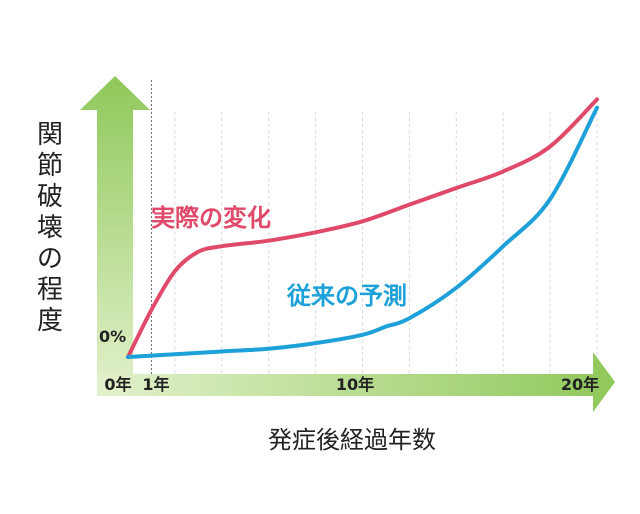  I want to click on x-tick-label: 10年, so click(355, 384).